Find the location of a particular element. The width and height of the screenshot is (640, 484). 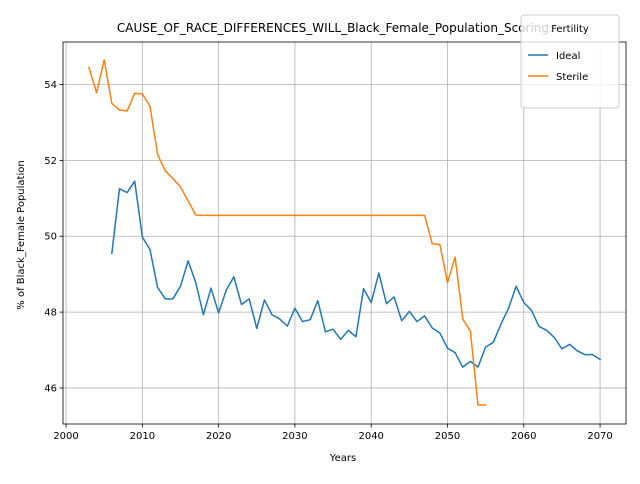

legend-label-ideal: Ideal is located at coordinates (568, 56).